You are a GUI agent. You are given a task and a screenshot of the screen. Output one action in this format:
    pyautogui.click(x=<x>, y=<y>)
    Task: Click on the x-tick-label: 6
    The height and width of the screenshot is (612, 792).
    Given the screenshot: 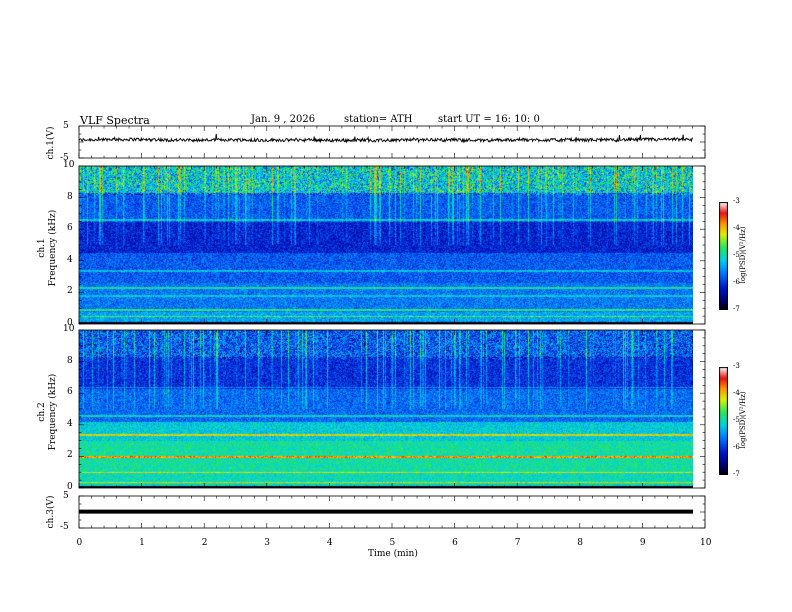 What is the action you would take?
    pyautogui.click(x=455, y=543)
    